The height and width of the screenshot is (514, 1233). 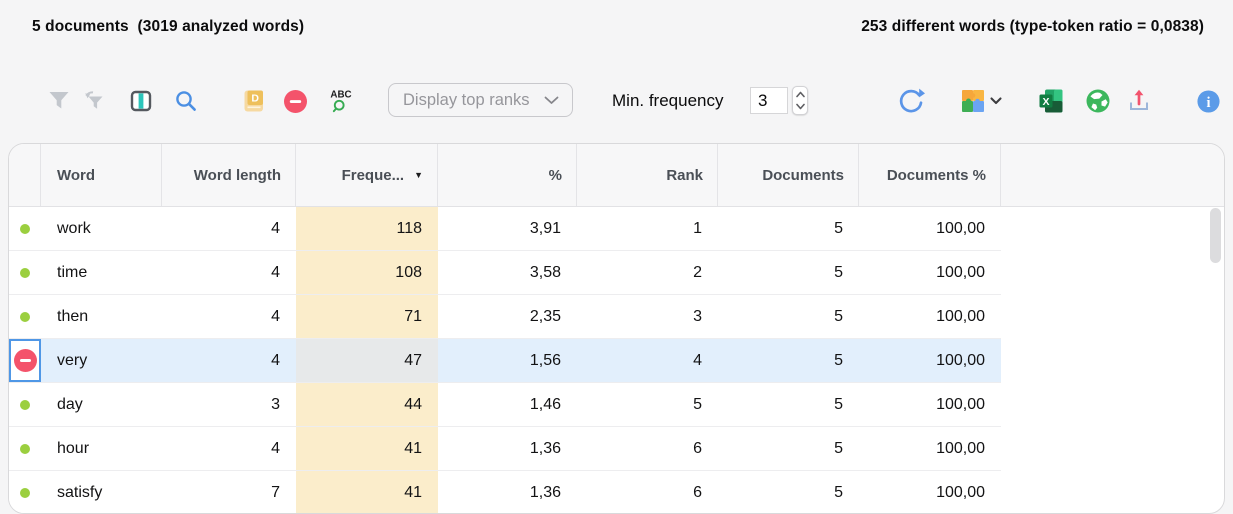 I want to click on share-button, so click(x=1139, y=101).